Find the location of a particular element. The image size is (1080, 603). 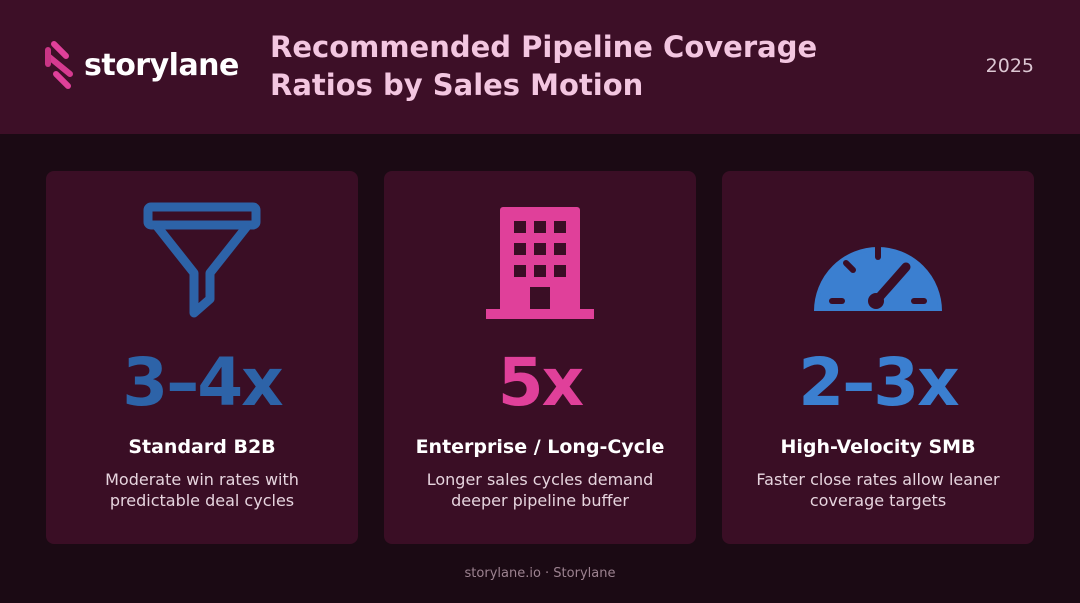

coverage-ratio: 2–3x is located at coordinates (878, 382).